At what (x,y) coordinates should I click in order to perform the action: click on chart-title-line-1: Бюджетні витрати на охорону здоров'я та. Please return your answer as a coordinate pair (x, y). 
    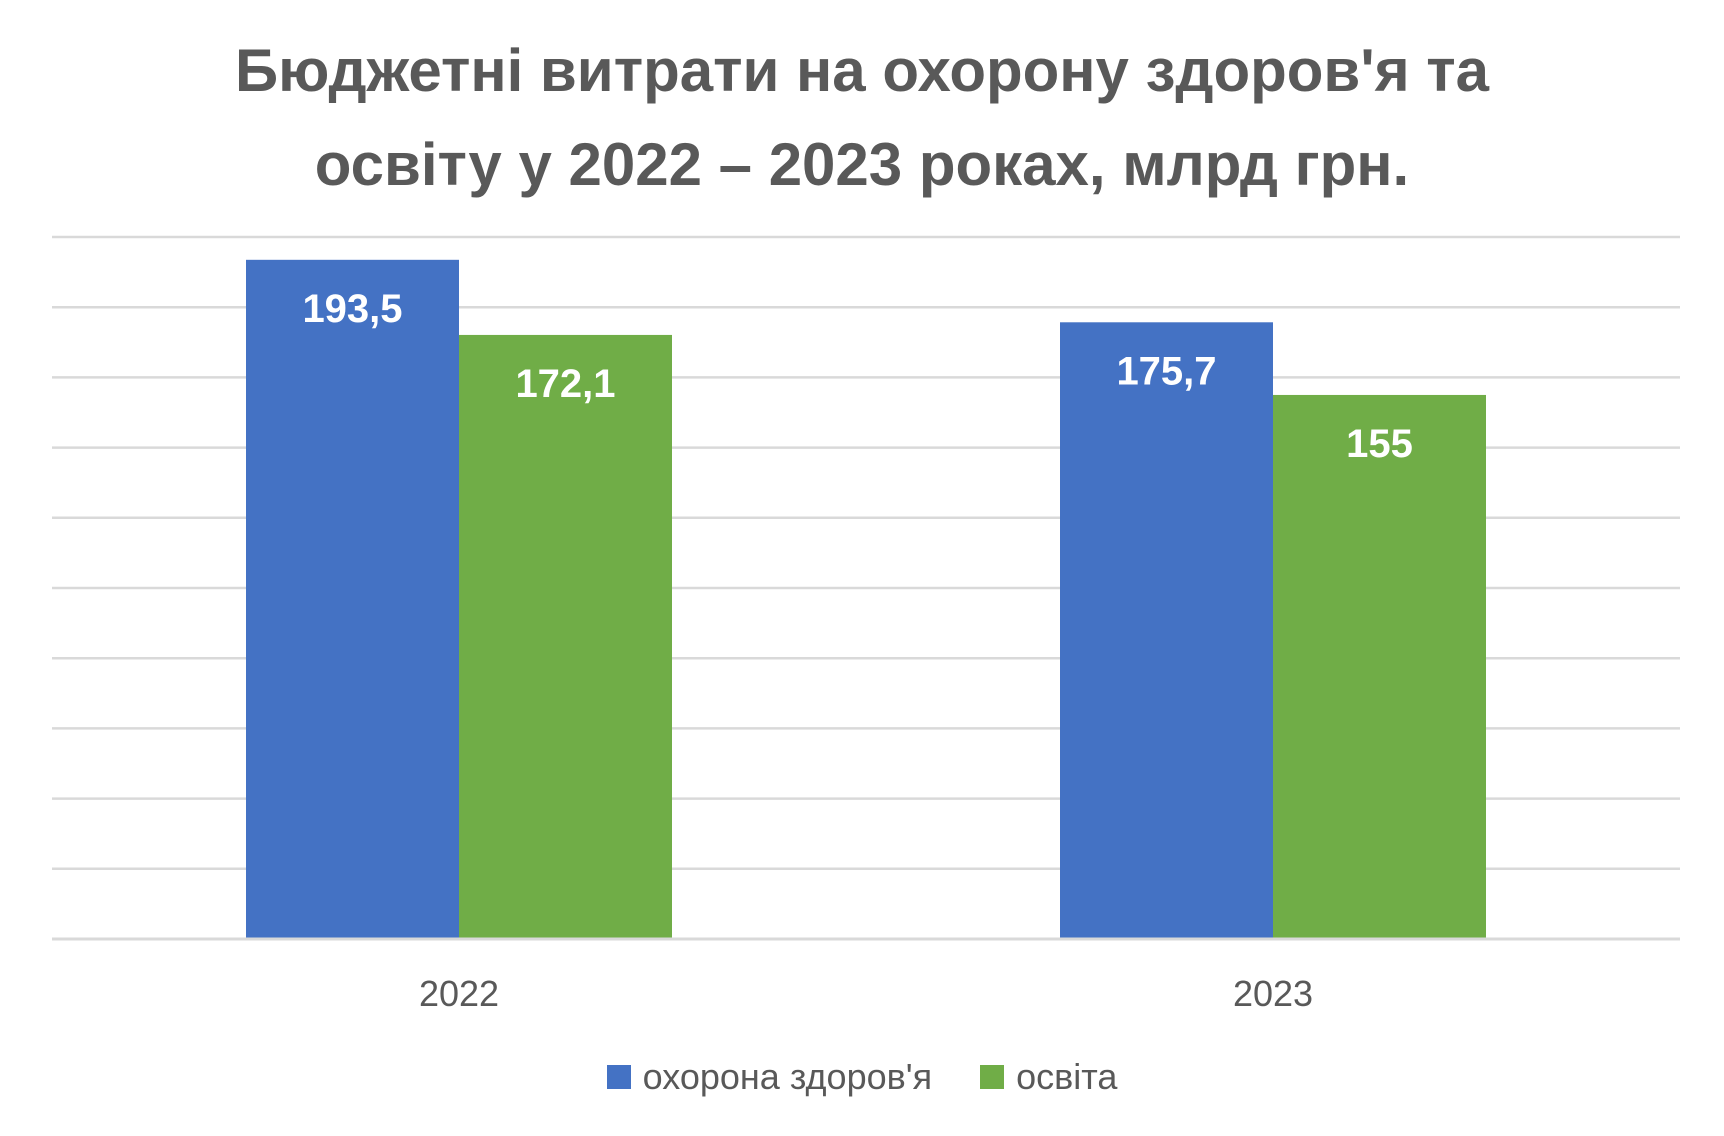
    Looking at the image, I should click on (862, 70).